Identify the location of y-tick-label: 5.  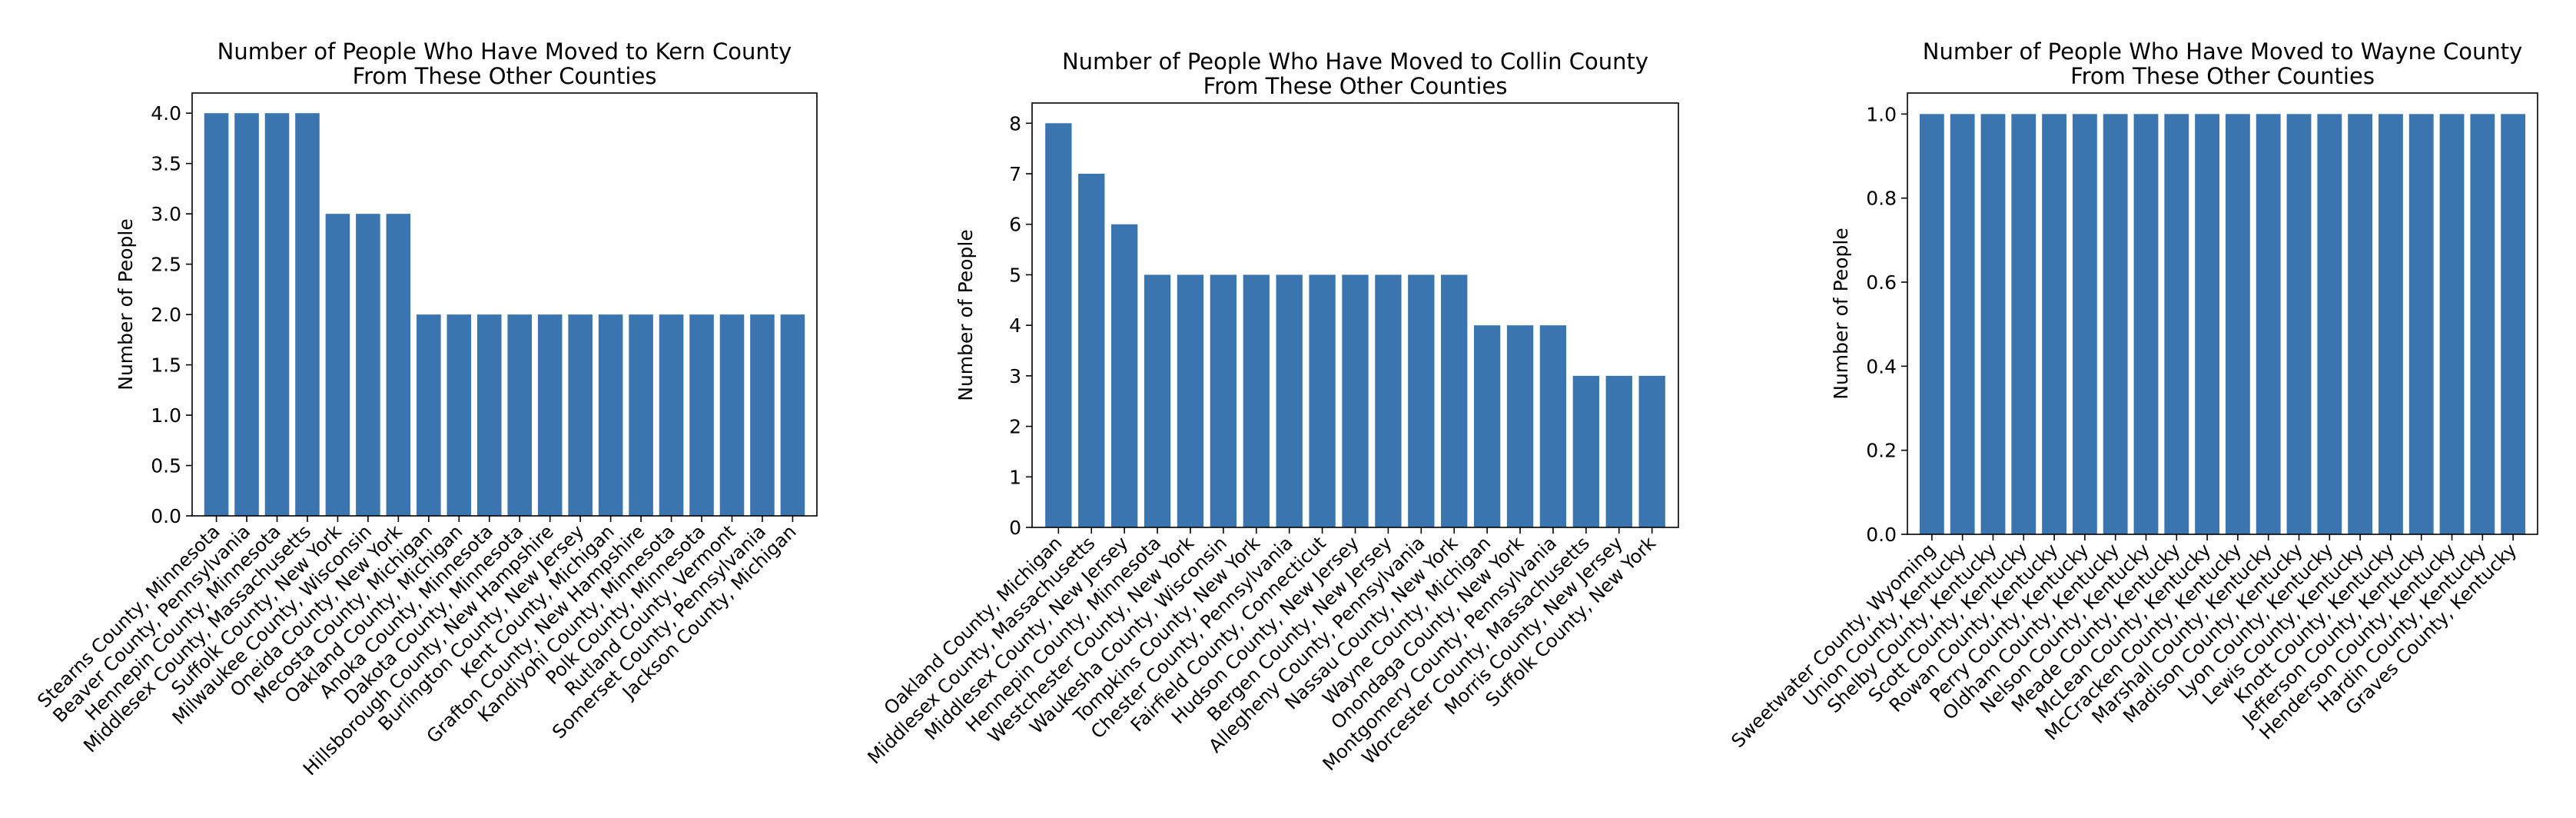
(1015, 275).